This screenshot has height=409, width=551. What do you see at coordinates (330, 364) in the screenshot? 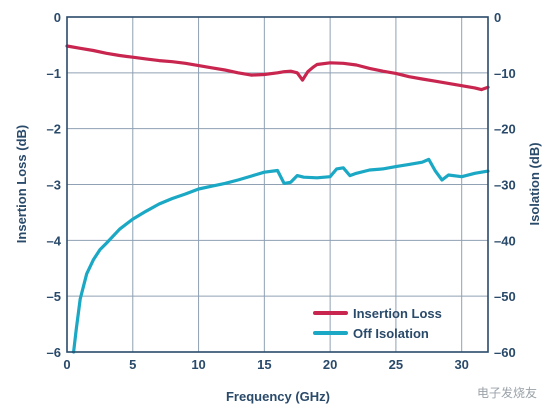
I see `x-tick-label: 20` at bounding box center [330, 364].